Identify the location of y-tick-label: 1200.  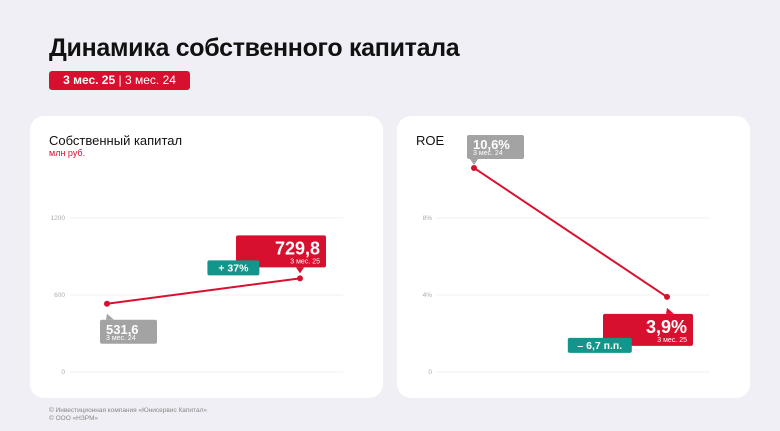
(58, 218).